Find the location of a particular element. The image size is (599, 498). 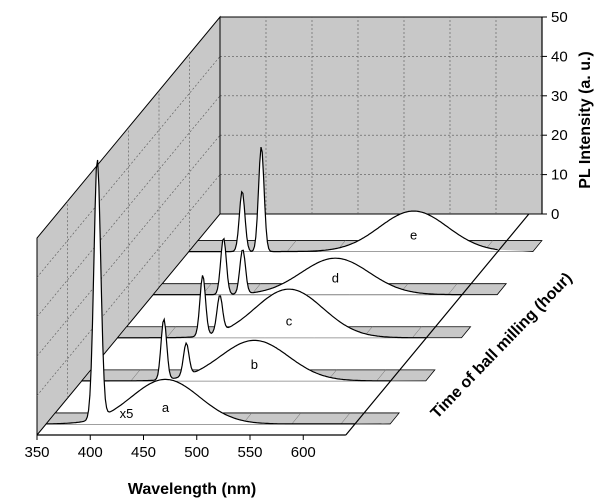

x-tick-label: 500 is located at coordinates (196, 452).